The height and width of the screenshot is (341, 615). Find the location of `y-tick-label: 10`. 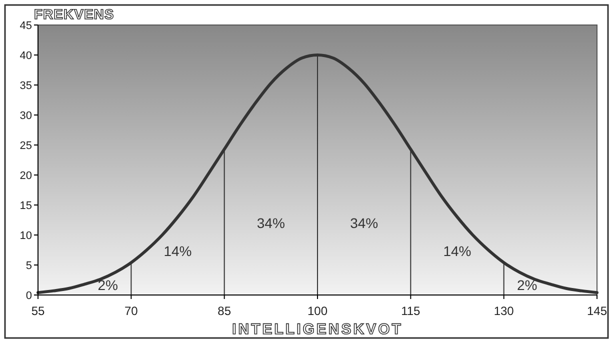

y-tick-label: 10 is located at coordinates (26, 236).